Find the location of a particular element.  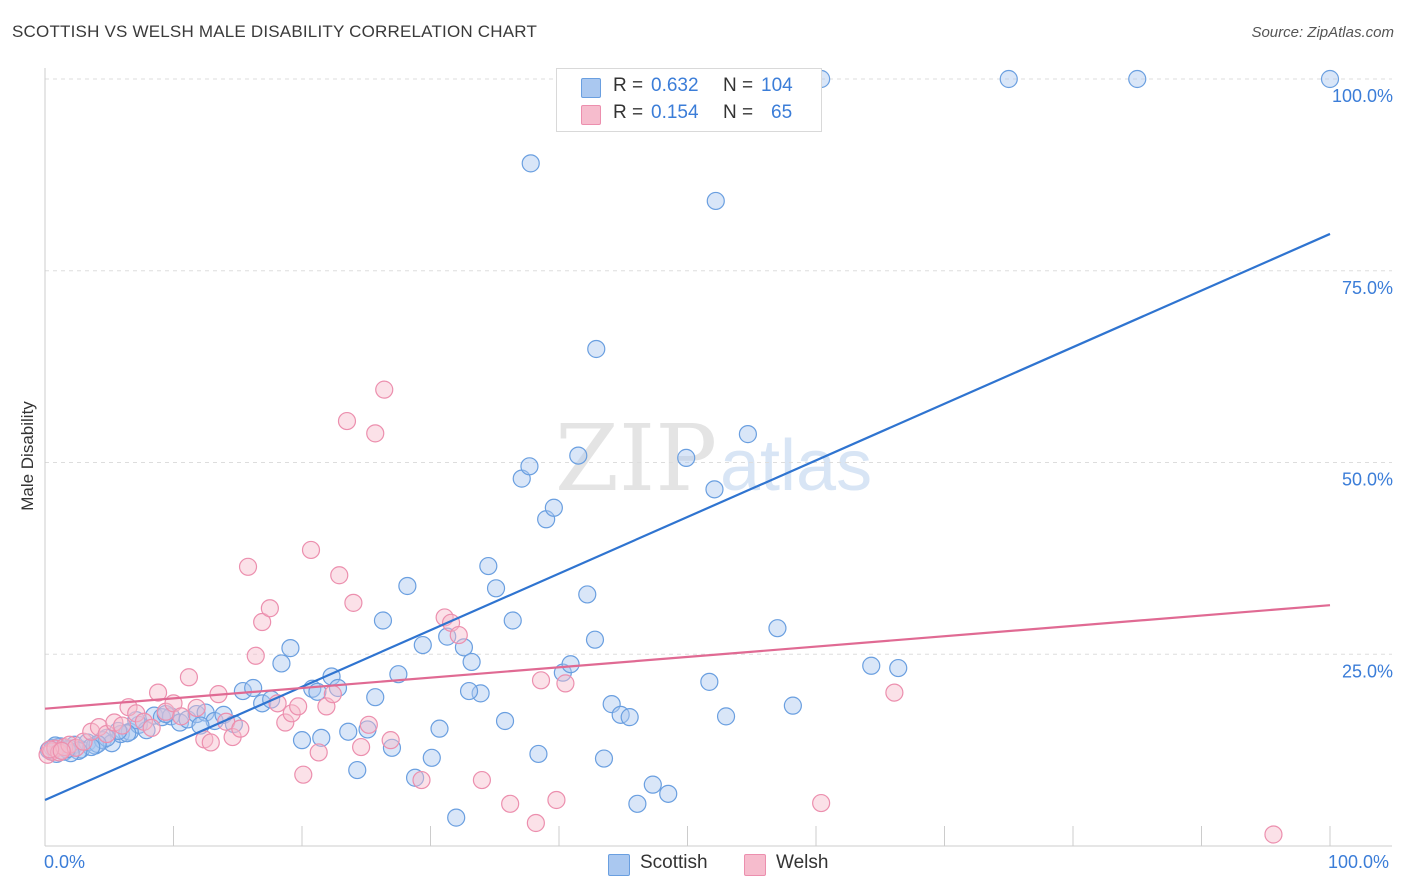

legend-label-scottish: Scottish is located at coordinates (674, 862).